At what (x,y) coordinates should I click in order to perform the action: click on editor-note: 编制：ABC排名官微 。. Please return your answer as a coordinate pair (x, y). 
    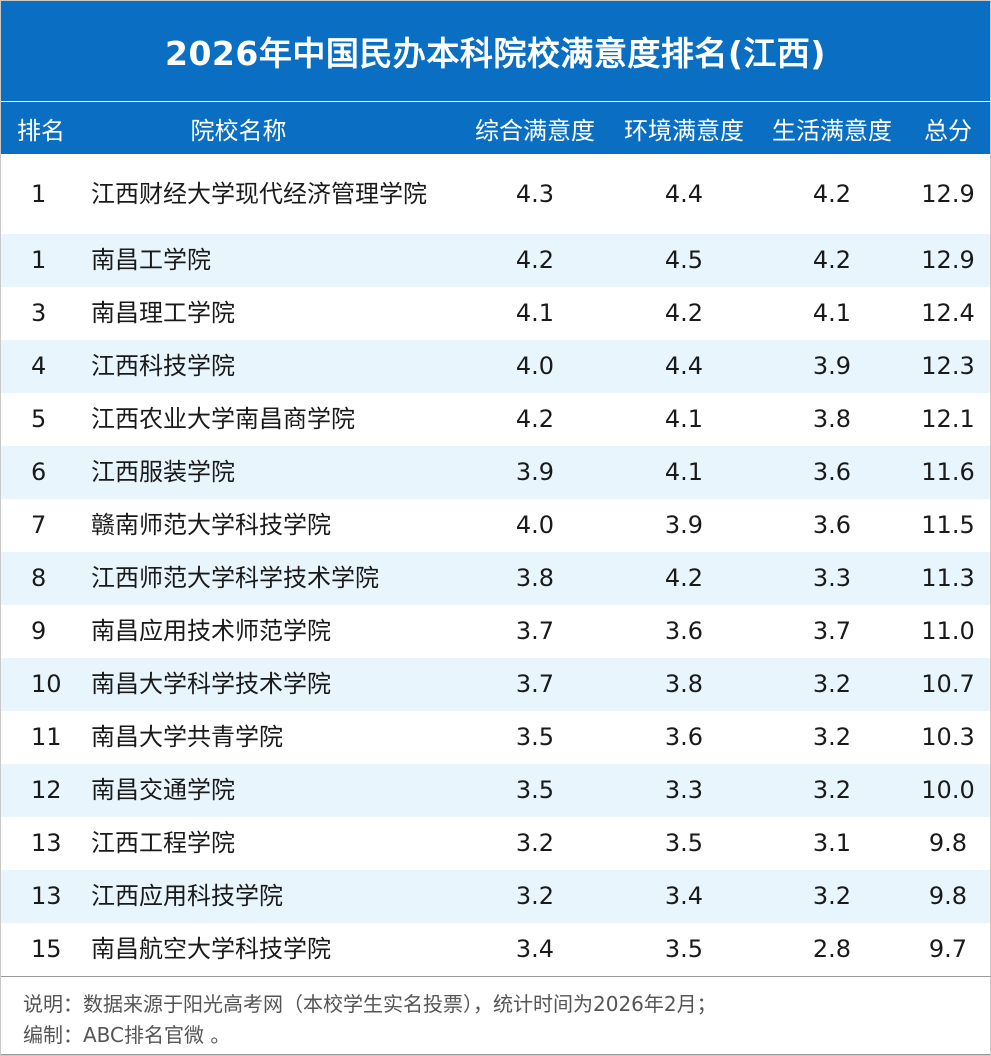
    Looking at the image, I should click on (127, 1035).